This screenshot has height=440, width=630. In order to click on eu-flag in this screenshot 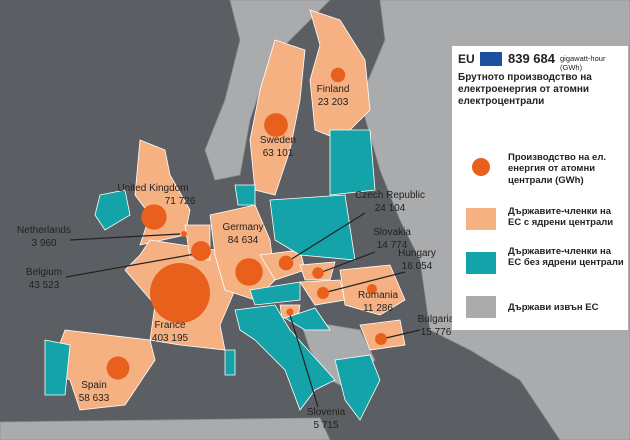, I will do `click(491, 59)`.